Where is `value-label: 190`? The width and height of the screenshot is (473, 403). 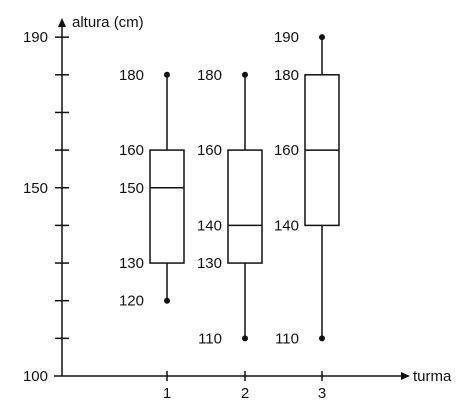 value-label: 190 is located at coordinates (286, 37).